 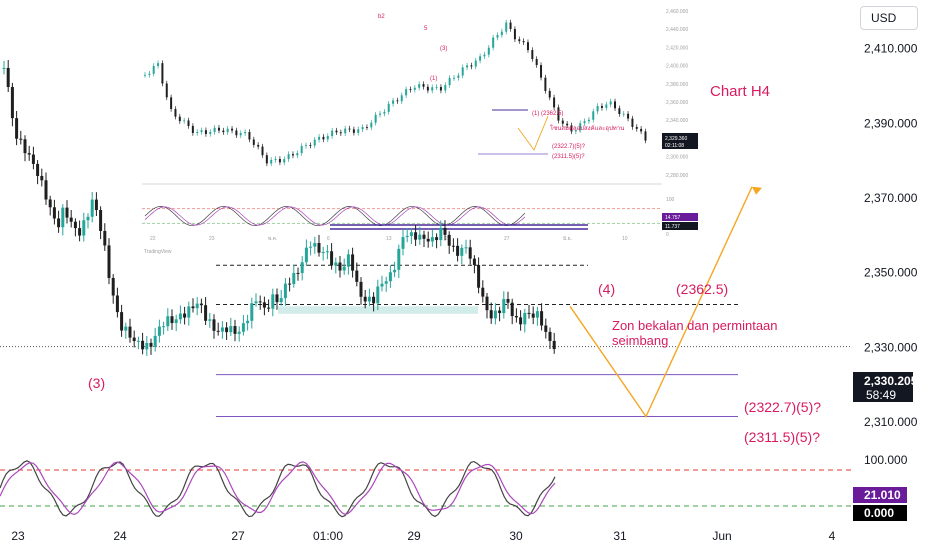 What do you see at coordinates (278, 488) in the screenshot?
I see `osc-d-line` at bounding box center [278, 488].